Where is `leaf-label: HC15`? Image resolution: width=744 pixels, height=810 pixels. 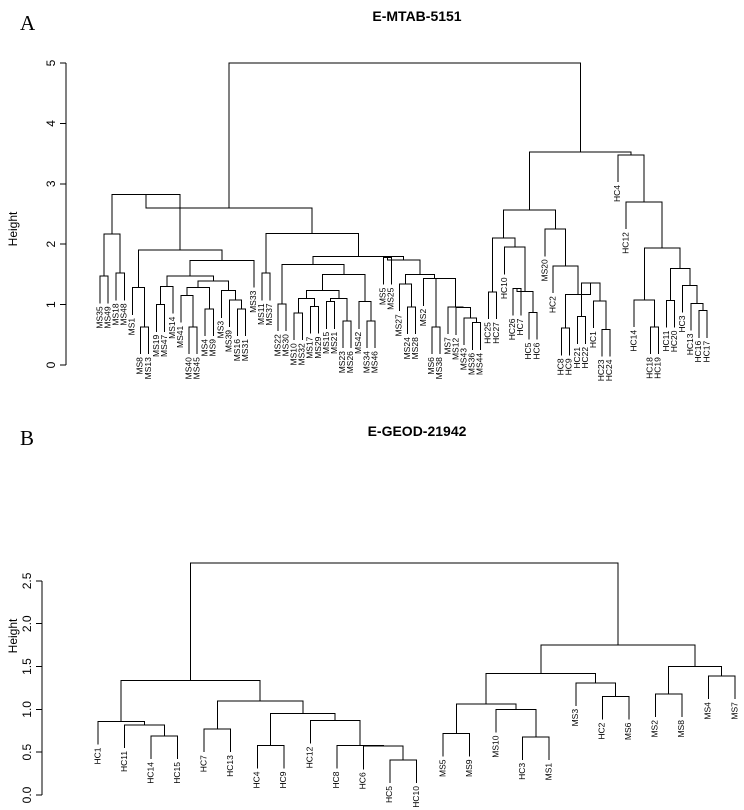
leaf-label: HC15 is located at coordinates (177, 773).